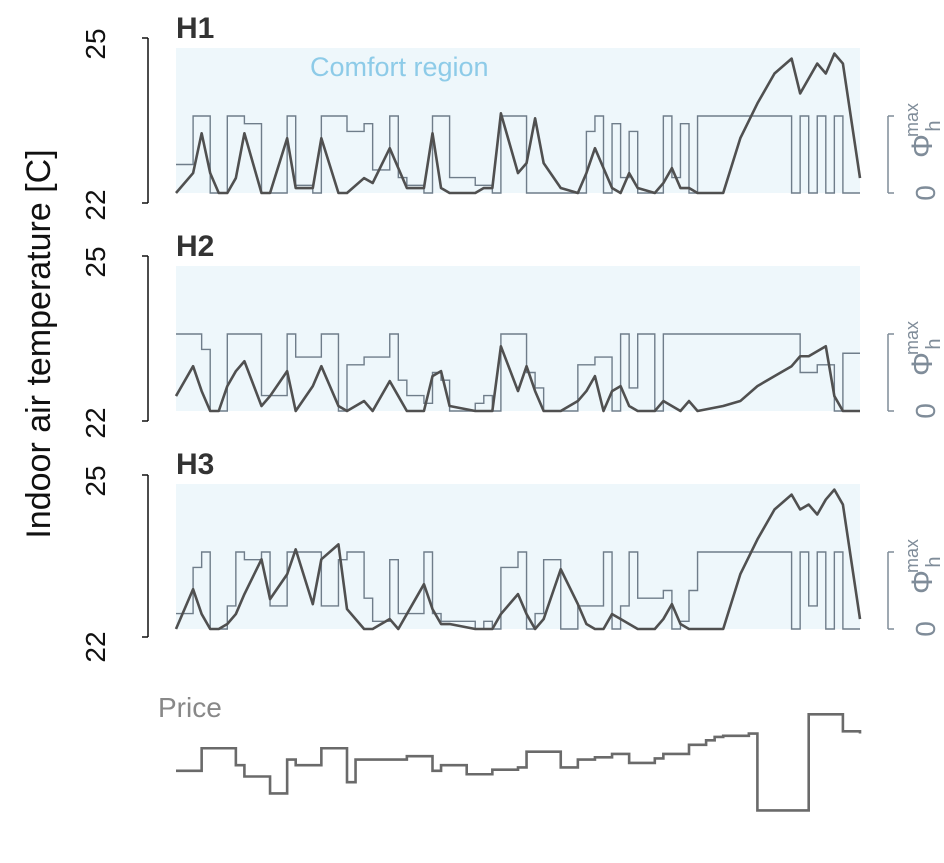  What do you see at coordinates (39, 343) in the screenshot?
I see `y-axis-label: Indoor air temperature [C]` at bounding box center [39, 343].